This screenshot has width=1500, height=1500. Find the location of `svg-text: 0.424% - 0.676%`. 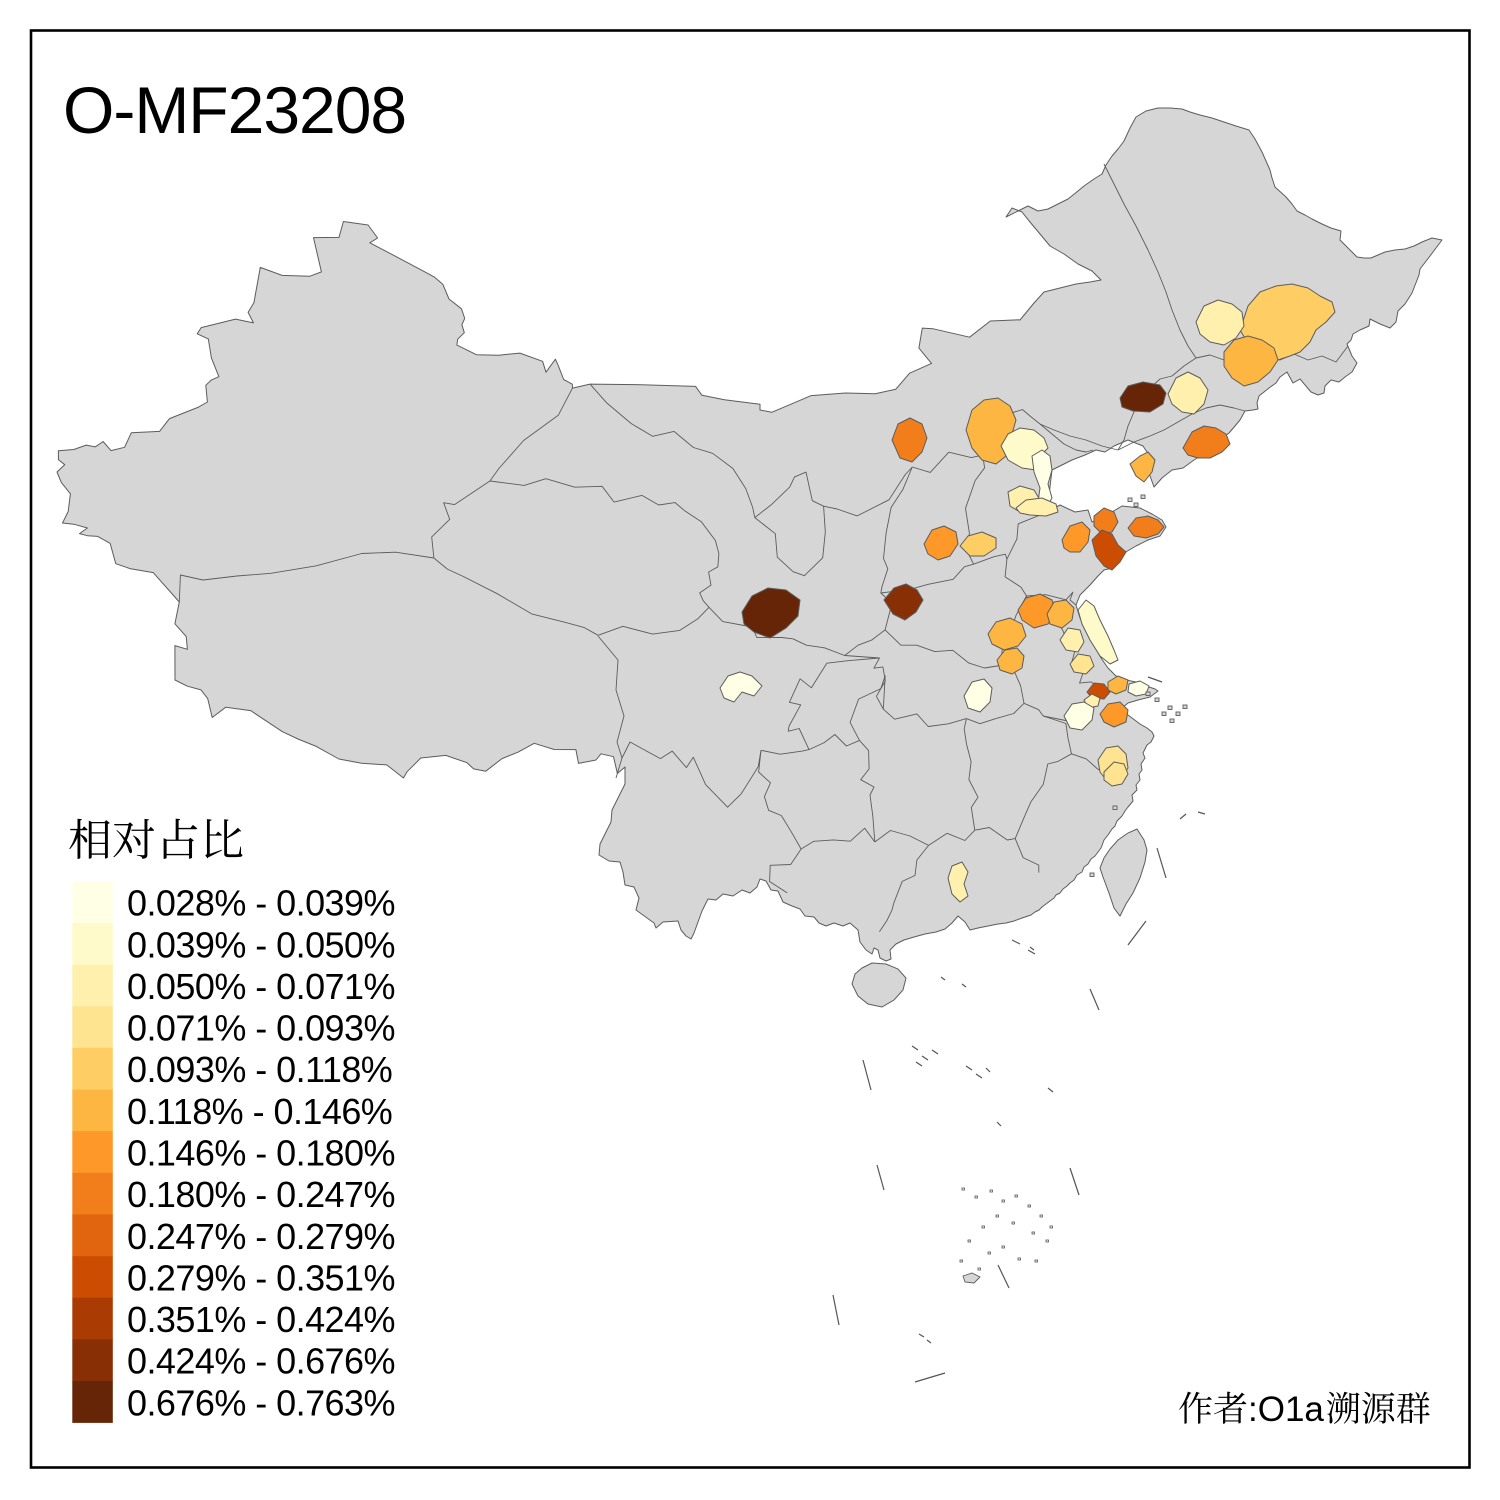

svg-text: 0.424% - 0.676% is located at coordinates (261, 1361).